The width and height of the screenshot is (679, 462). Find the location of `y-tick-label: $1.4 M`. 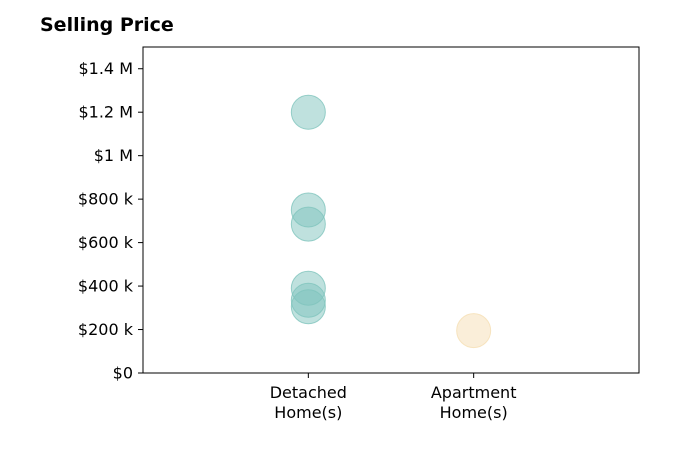

y-tick-label: $1.4 M is located at coordinates (105, 68).